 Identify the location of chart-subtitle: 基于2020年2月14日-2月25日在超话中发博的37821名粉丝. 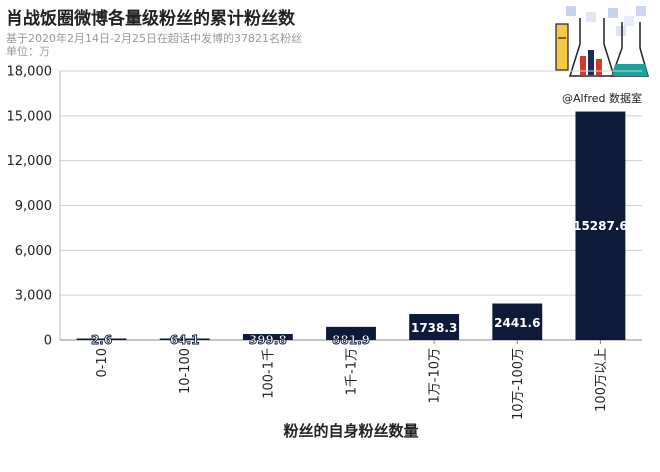
(154, 38).